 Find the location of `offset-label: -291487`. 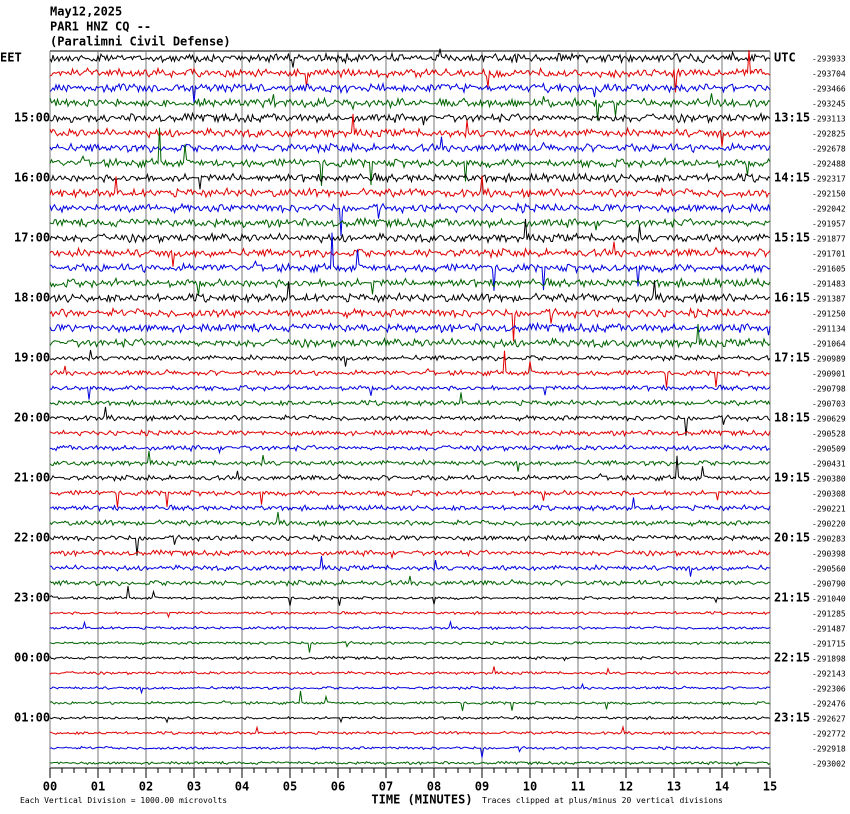

offset-label: -291487 is located at coordinates (829, 629).